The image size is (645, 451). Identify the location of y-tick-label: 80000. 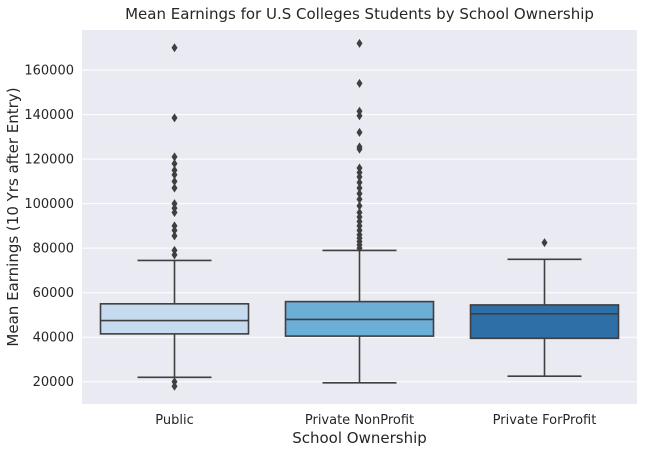
(53, 249).